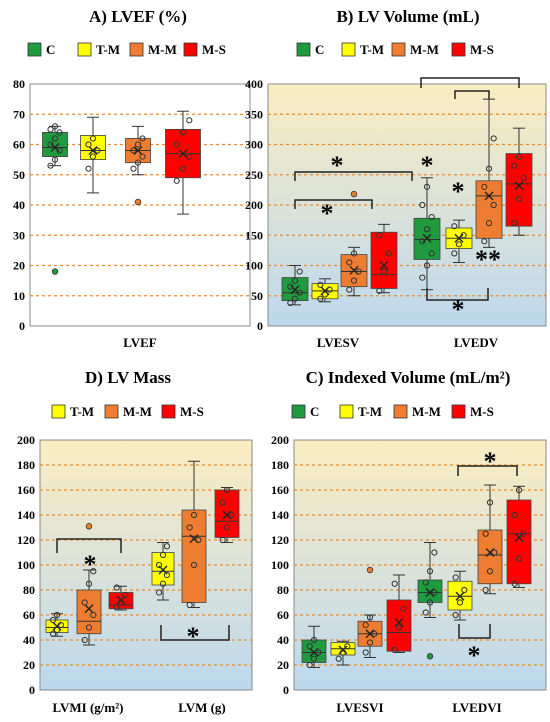  What do you see at coordinates (411, 237) in the screenshot?
I see `panel-b-significance-markers: * * * * ** *` at bounding box center [411, 237].